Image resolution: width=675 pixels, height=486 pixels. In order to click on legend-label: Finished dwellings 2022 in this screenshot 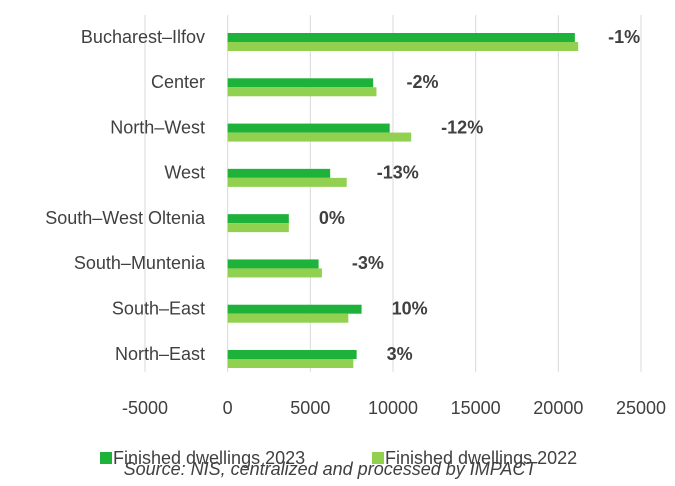, I will do `click(481, 458)`.